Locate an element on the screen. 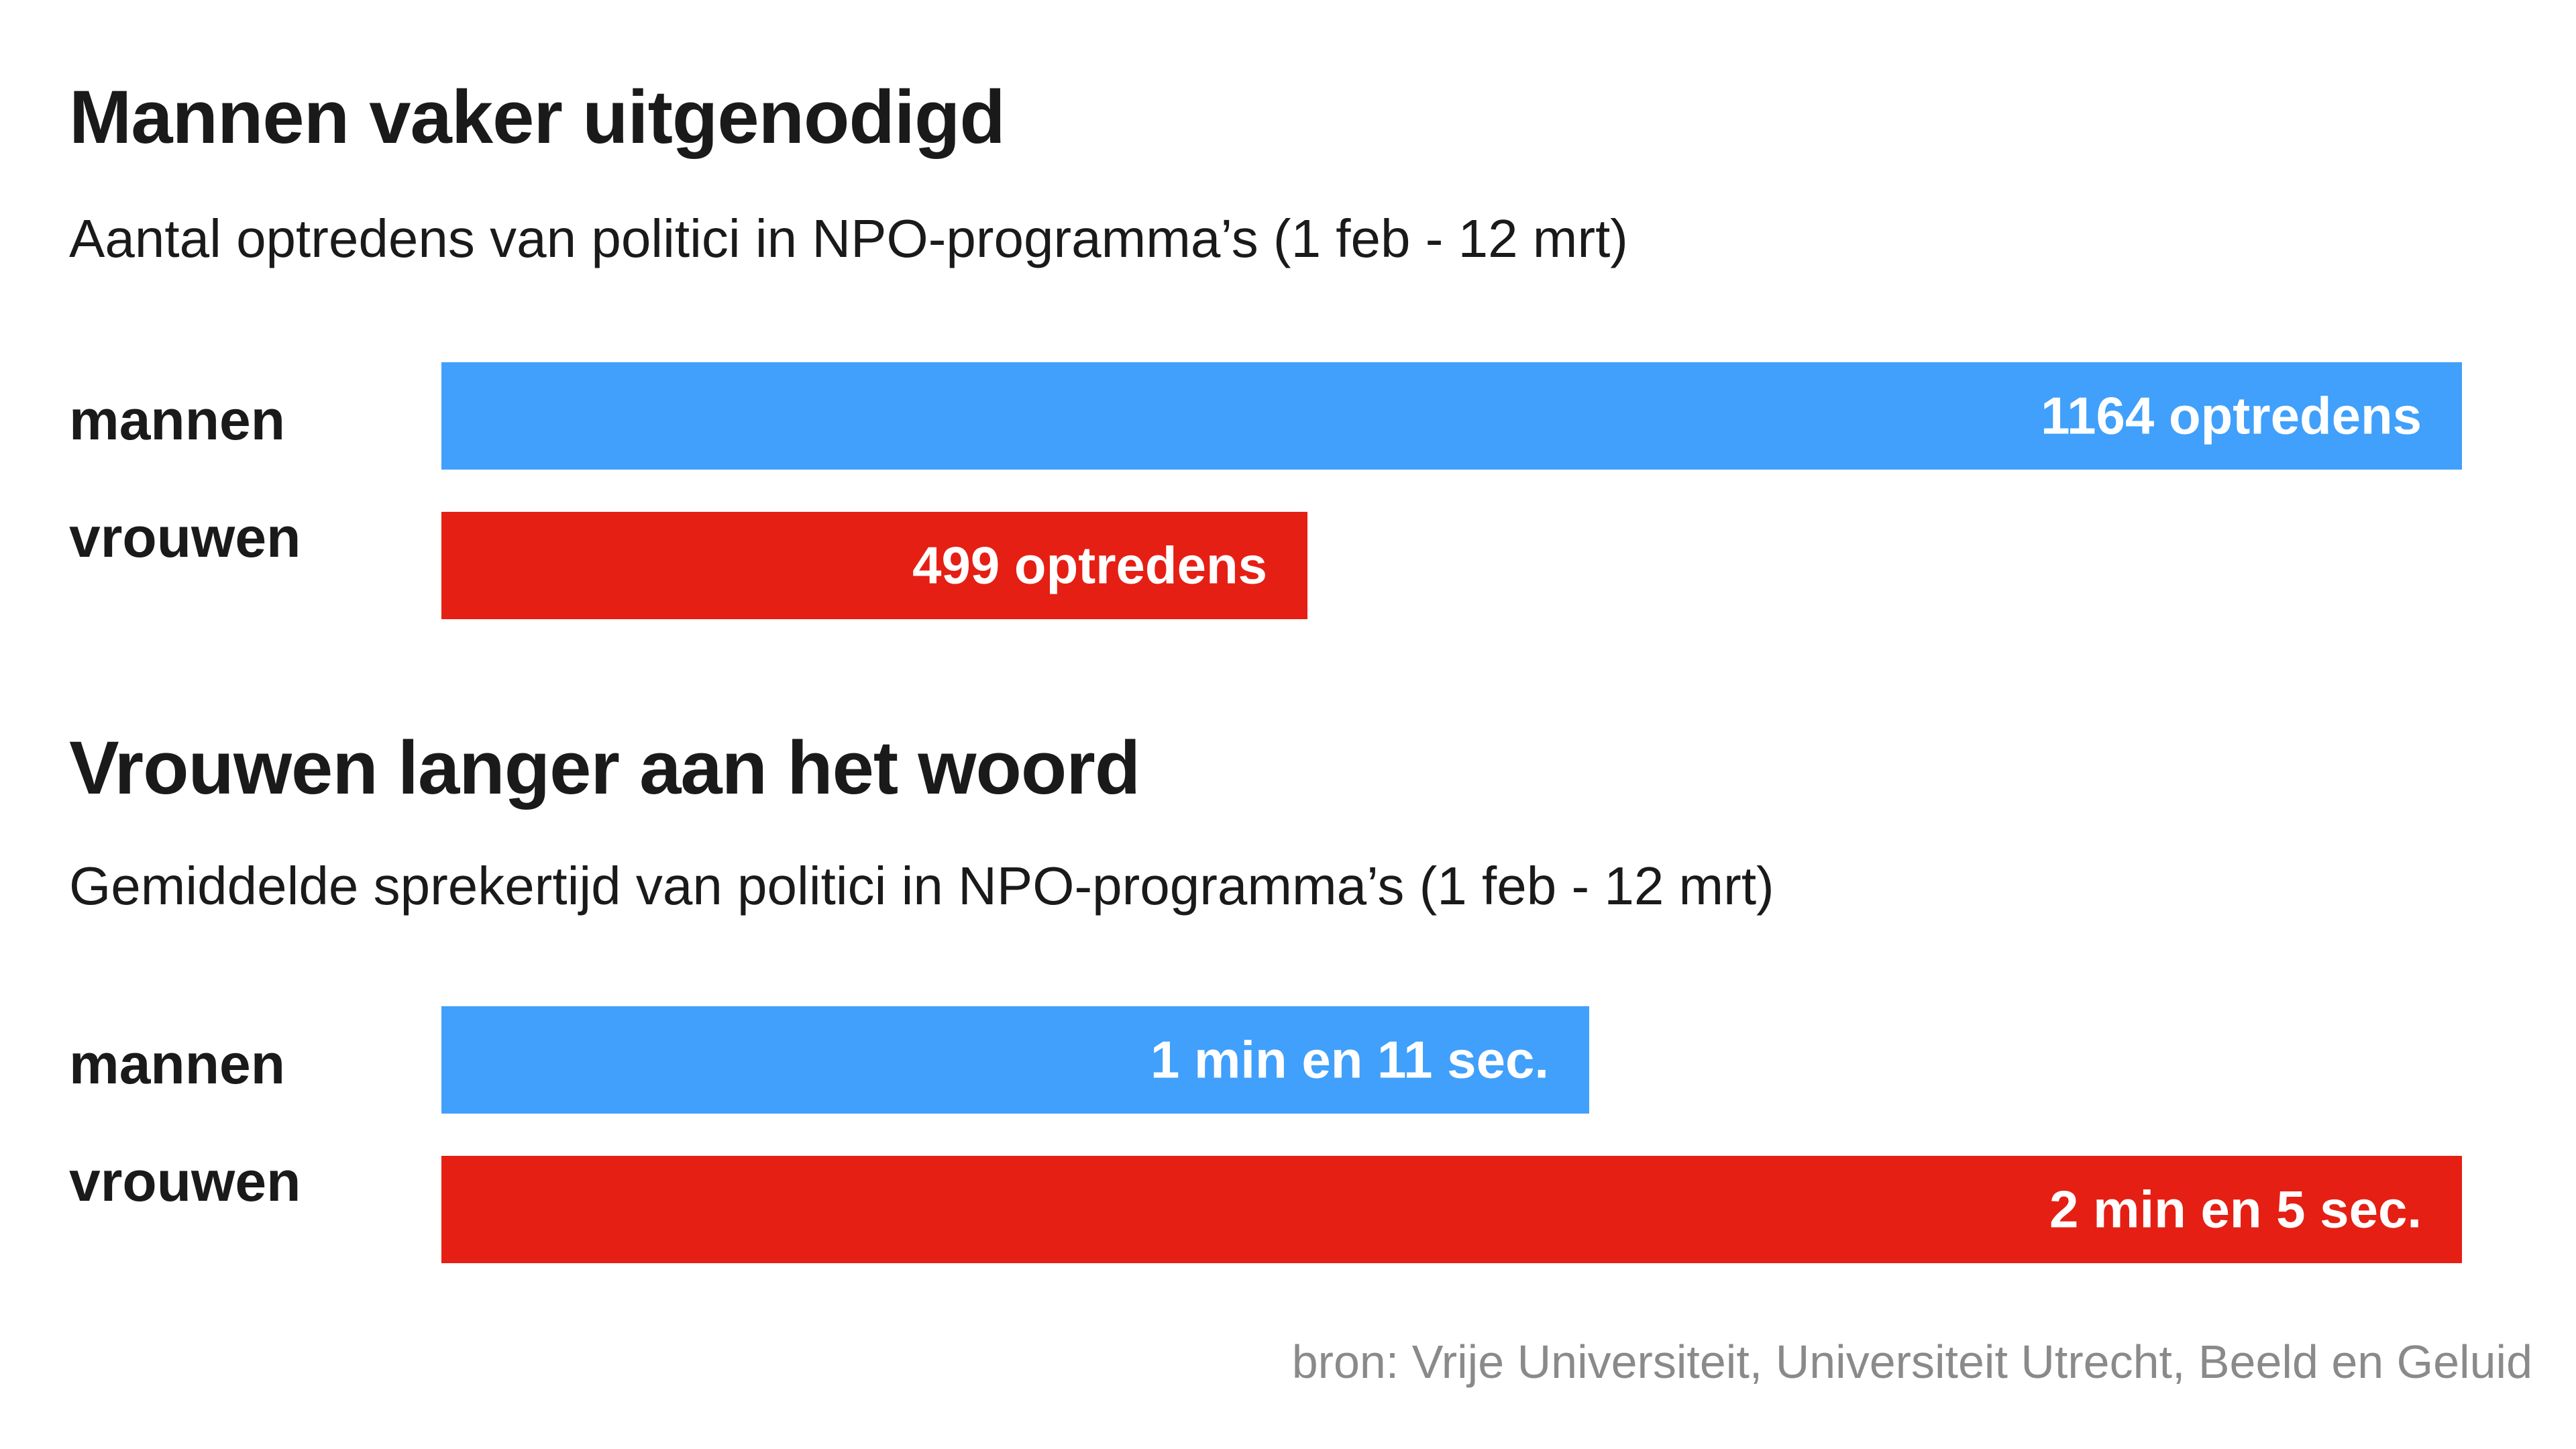 The height and width of the screenshot is (1449, 2576). bar-value-label: 1164 optredens is located at coordinates (2231, 415).